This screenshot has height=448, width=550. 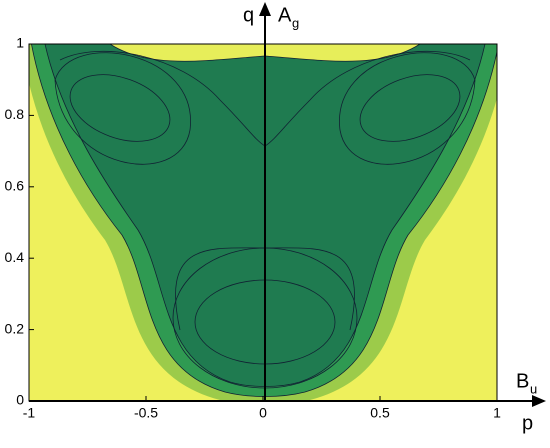 I want to click on y-tick-label: 0.8, so click(x=15, y=114).